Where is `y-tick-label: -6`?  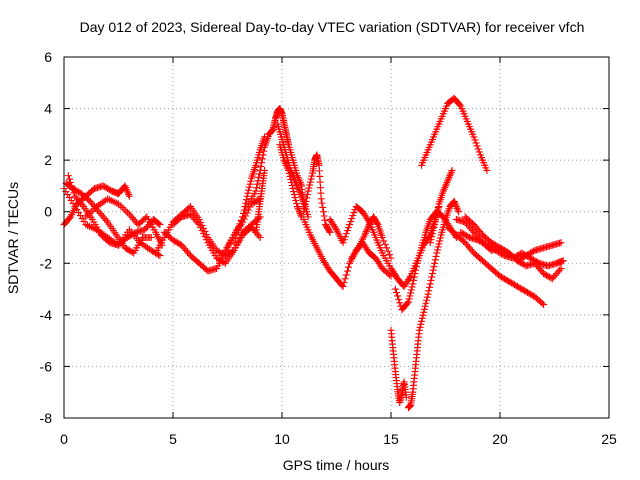
y-tick-label: -6 is located at coordinates (46, 366).